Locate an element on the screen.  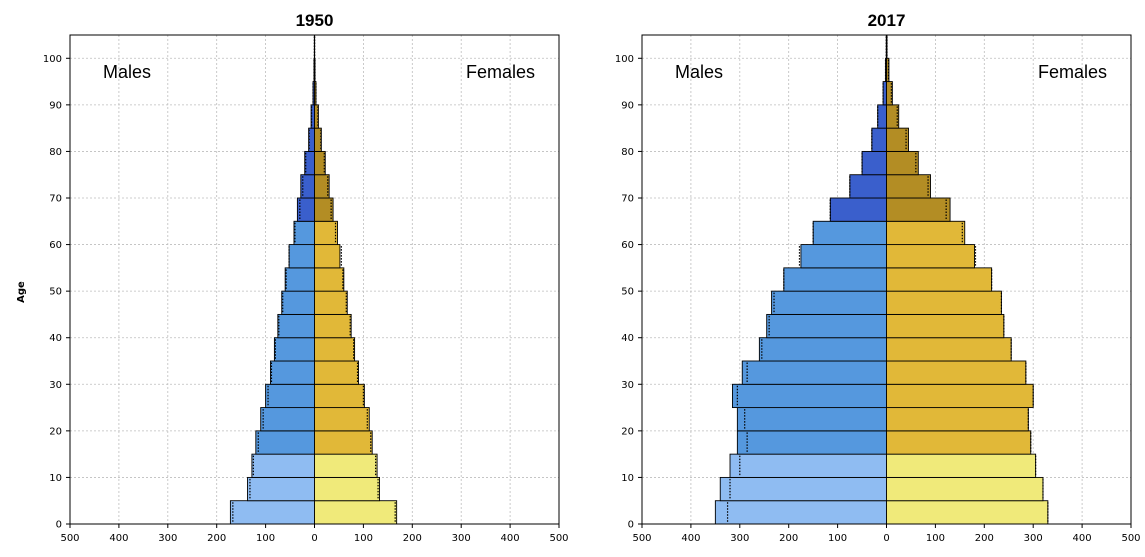
dotted-markers is located at coordinates (314, 279).